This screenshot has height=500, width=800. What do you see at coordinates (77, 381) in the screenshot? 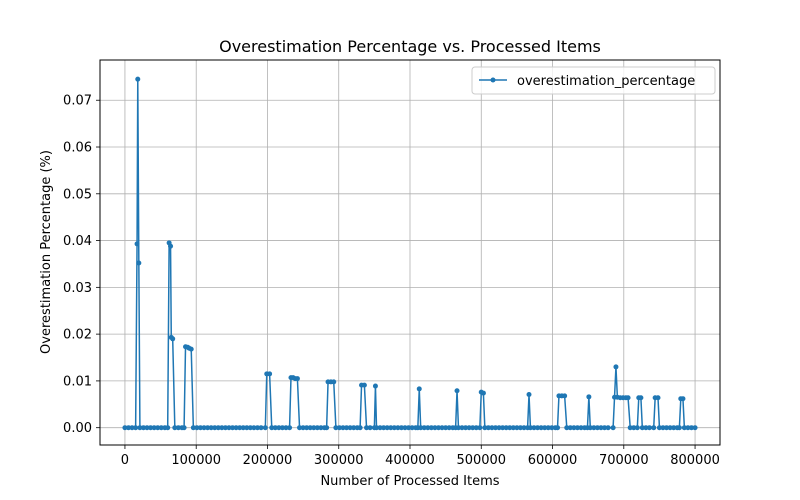
I see `y-tick-label: 0.01` at bounding box center [77, 381].